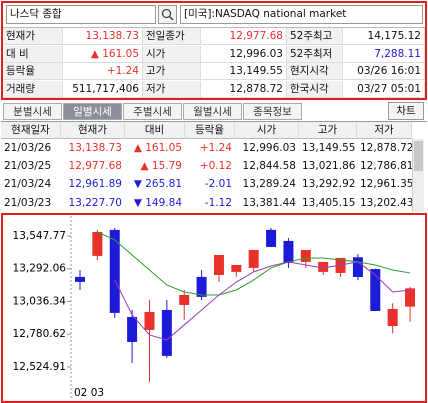 The height and width of the screenshot is (403, 428). I want to click on quote-label: 52주최저, so click(315, 54).